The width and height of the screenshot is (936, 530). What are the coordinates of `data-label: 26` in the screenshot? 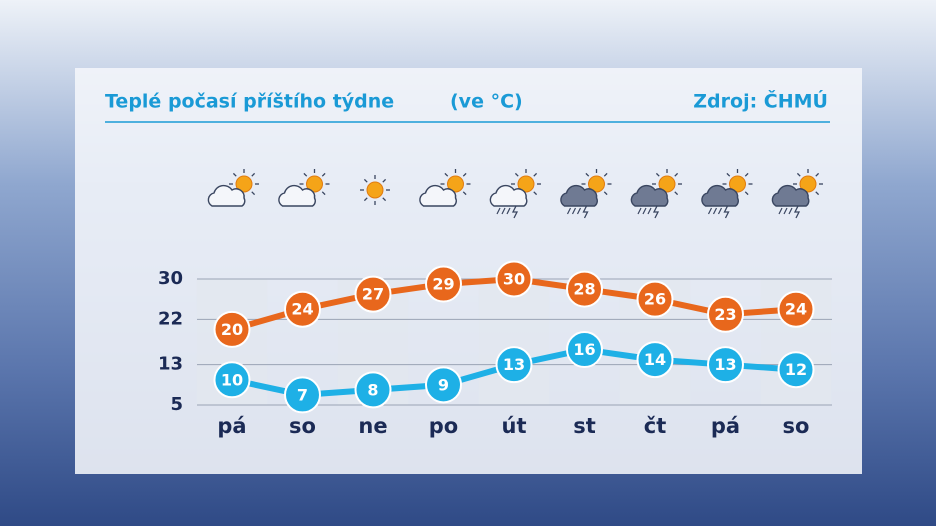 It's located at (655, 299).